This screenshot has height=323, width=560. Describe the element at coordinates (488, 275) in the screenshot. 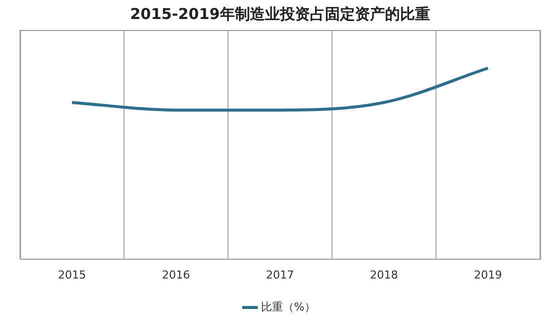

I see `x-tick-label: 2019` at that location.